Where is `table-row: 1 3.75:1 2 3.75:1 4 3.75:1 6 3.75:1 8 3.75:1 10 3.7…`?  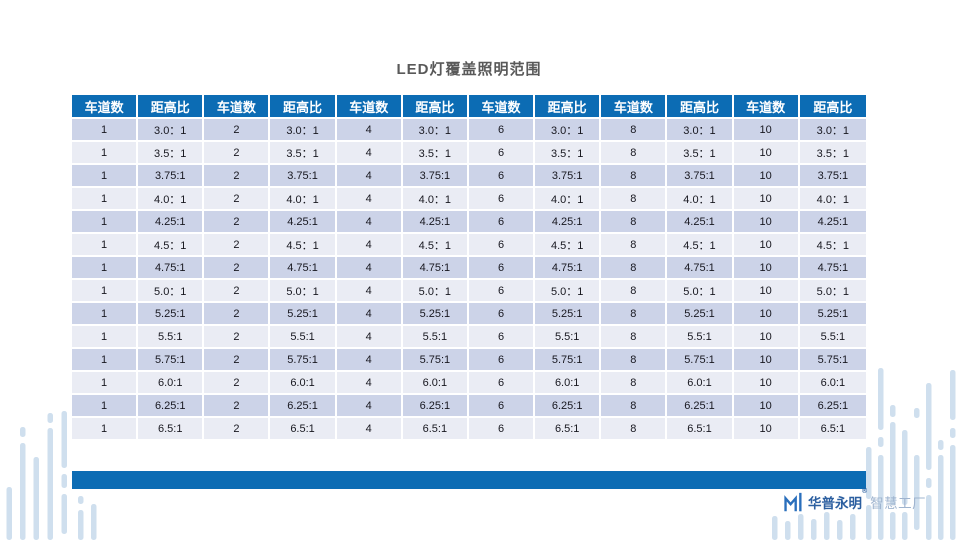 table-row: 1 3.75:1 2 3.75:1 4 3.75:1 6 3.75:1 8 3.75:1 10 3.7… is located at coordinates (469, 176).